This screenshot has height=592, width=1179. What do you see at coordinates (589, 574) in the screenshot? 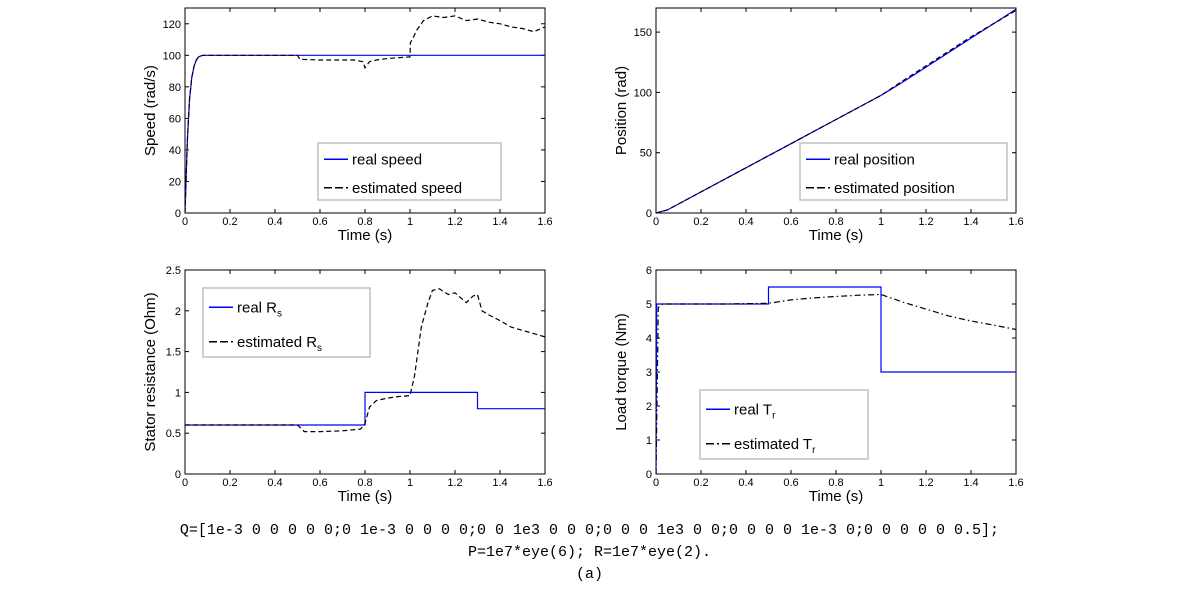
I see `caption-label: (a)` at bounding box center [589, 574].